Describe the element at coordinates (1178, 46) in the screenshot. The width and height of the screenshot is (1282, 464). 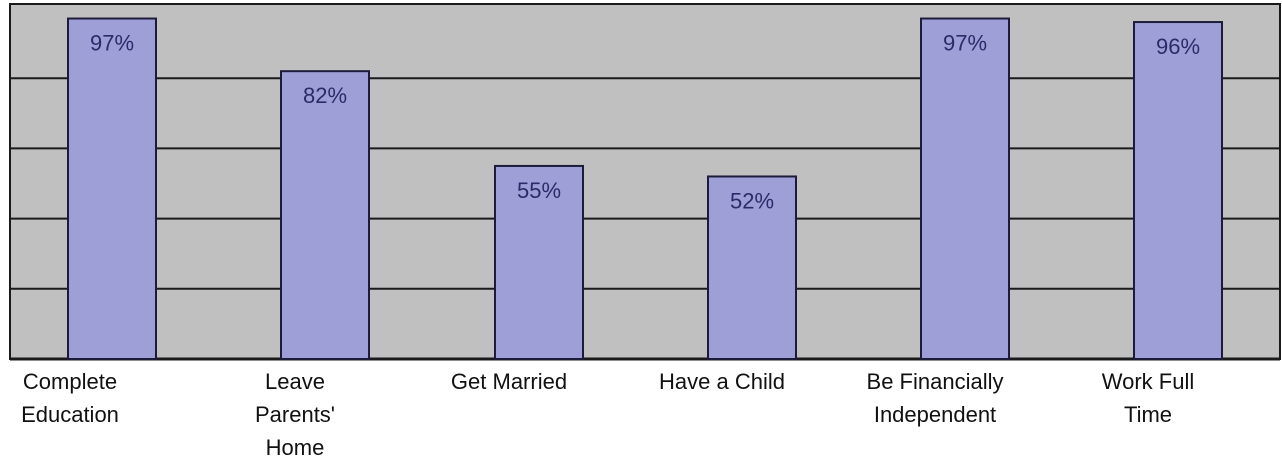
I see `data-label-6: 96%` at that location.